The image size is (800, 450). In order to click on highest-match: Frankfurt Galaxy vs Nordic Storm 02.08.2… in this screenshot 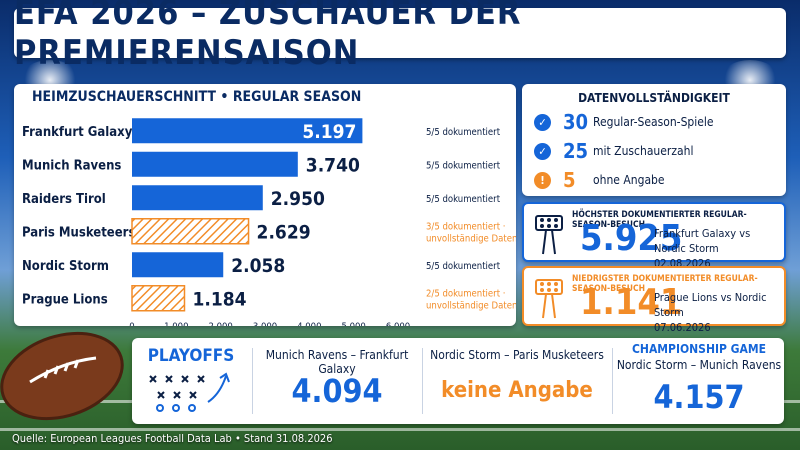, I will do `click(719, 248)`.